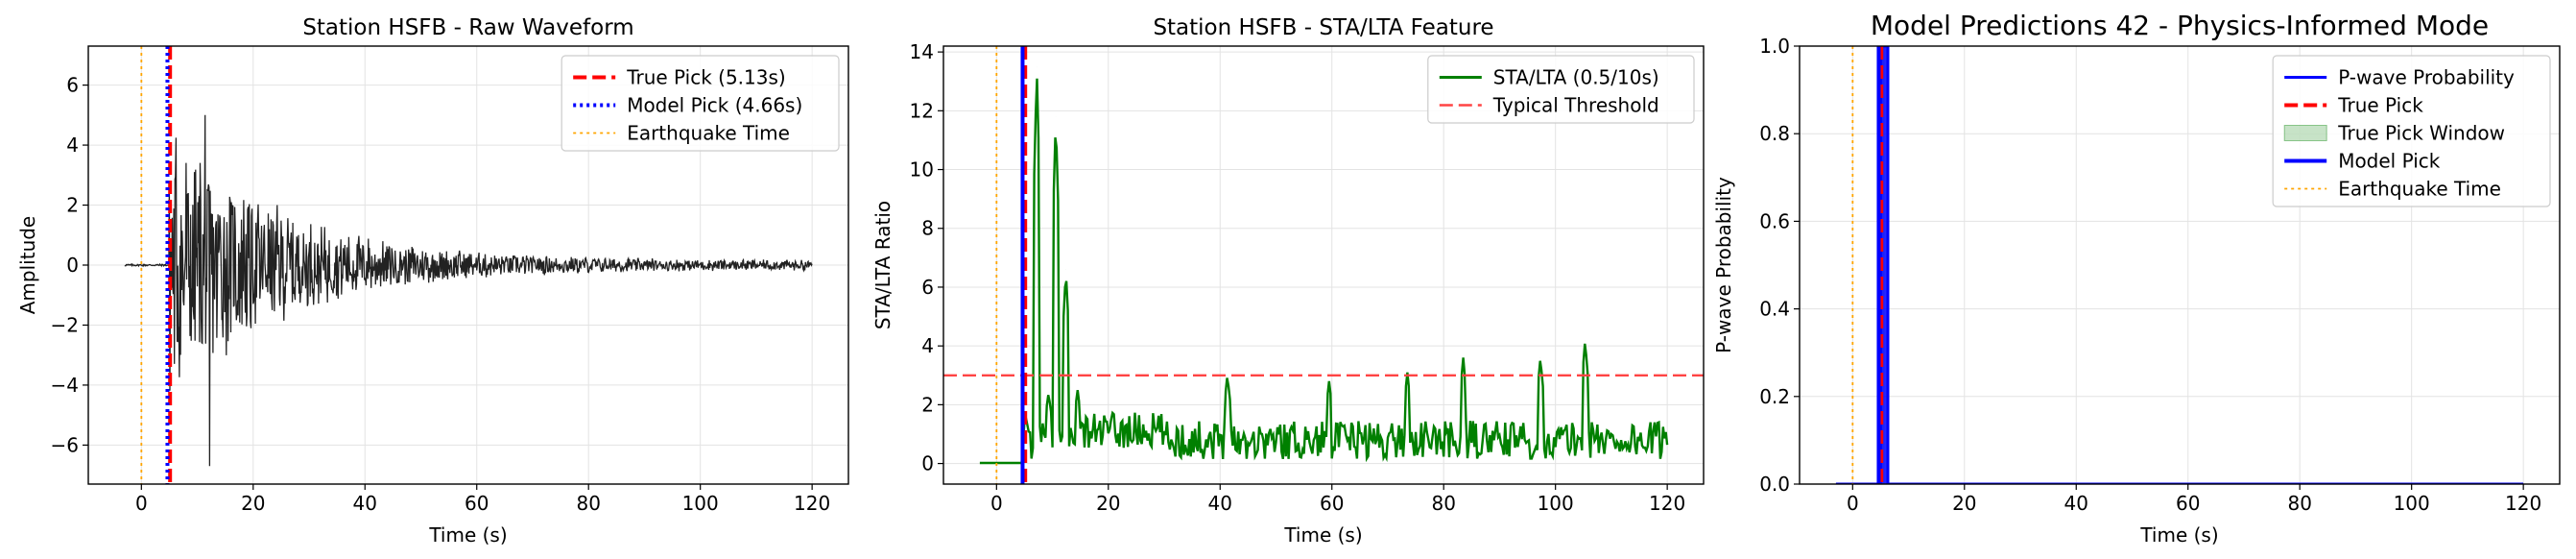 This screenshot has height=559, width=2576. Describe the element at coordinates (2421, 133) in the screenshot. I see `legend-entry: True Pick Window` at that location.